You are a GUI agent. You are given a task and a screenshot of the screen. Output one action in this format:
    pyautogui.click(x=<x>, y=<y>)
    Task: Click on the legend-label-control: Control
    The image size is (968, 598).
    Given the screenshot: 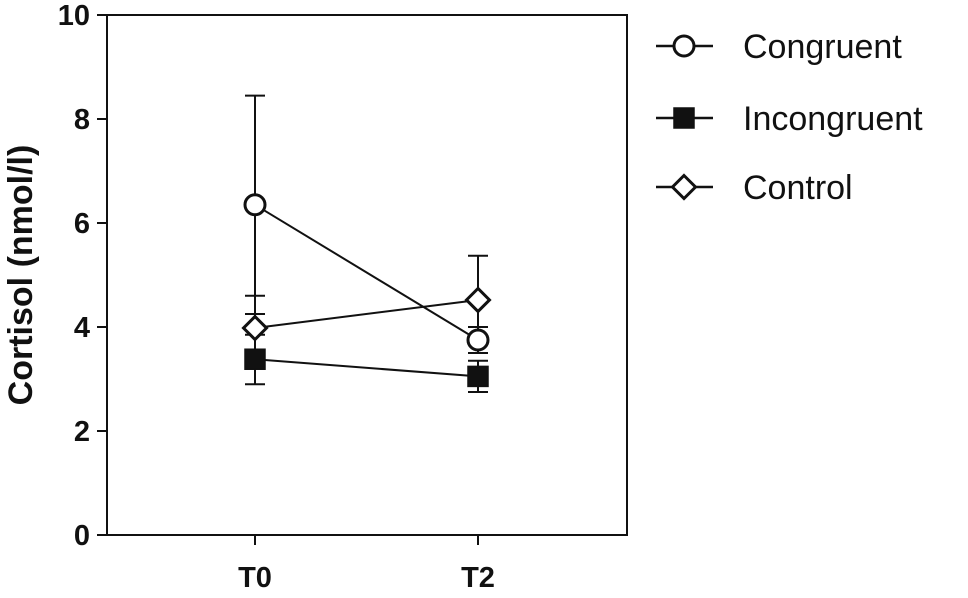 What is the action you would take?
    pyautogui.click(x=798, y=188)
    